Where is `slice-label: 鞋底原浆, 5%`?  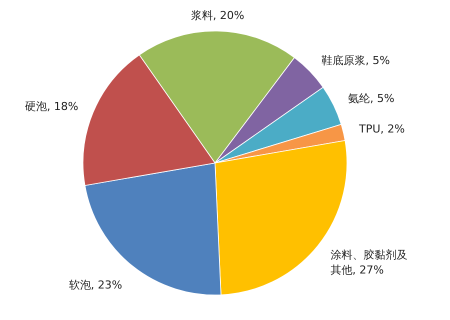 slice-label: 鞋底原浆, 5% is located at coordinates (355, 61).